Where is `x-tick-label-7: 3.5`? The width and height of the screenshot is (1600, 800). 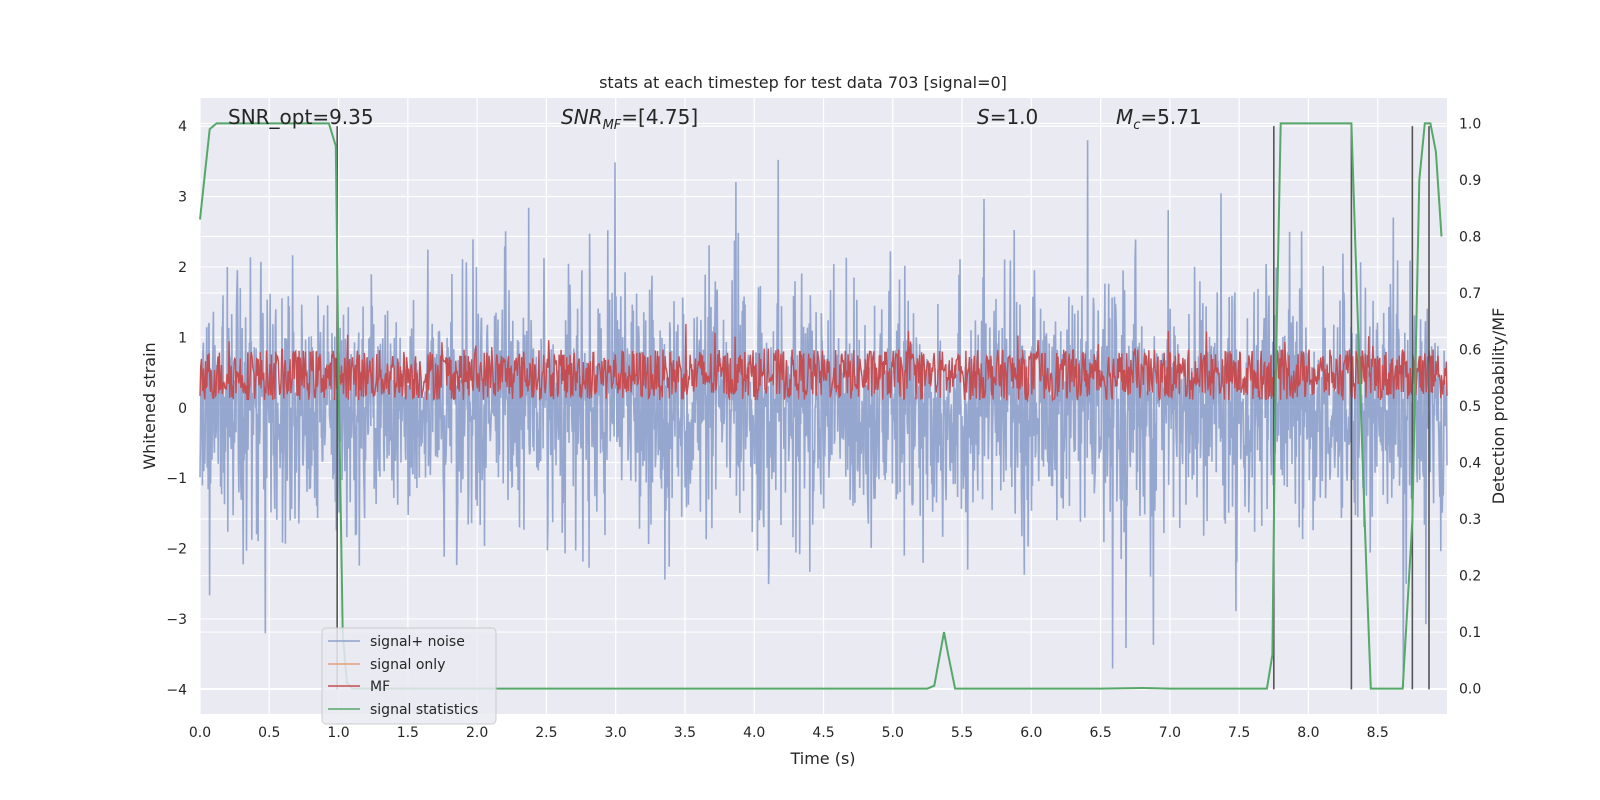
x-tick-label-7: 3.5 is located at coordinates (685, 733).